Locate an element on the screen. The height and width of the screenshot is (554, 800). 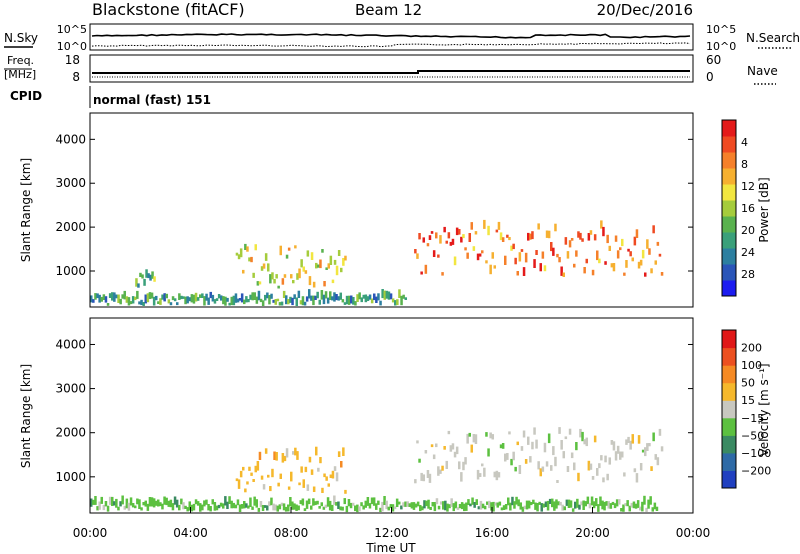
noise-sky-line is located at coordinates (391, 36).